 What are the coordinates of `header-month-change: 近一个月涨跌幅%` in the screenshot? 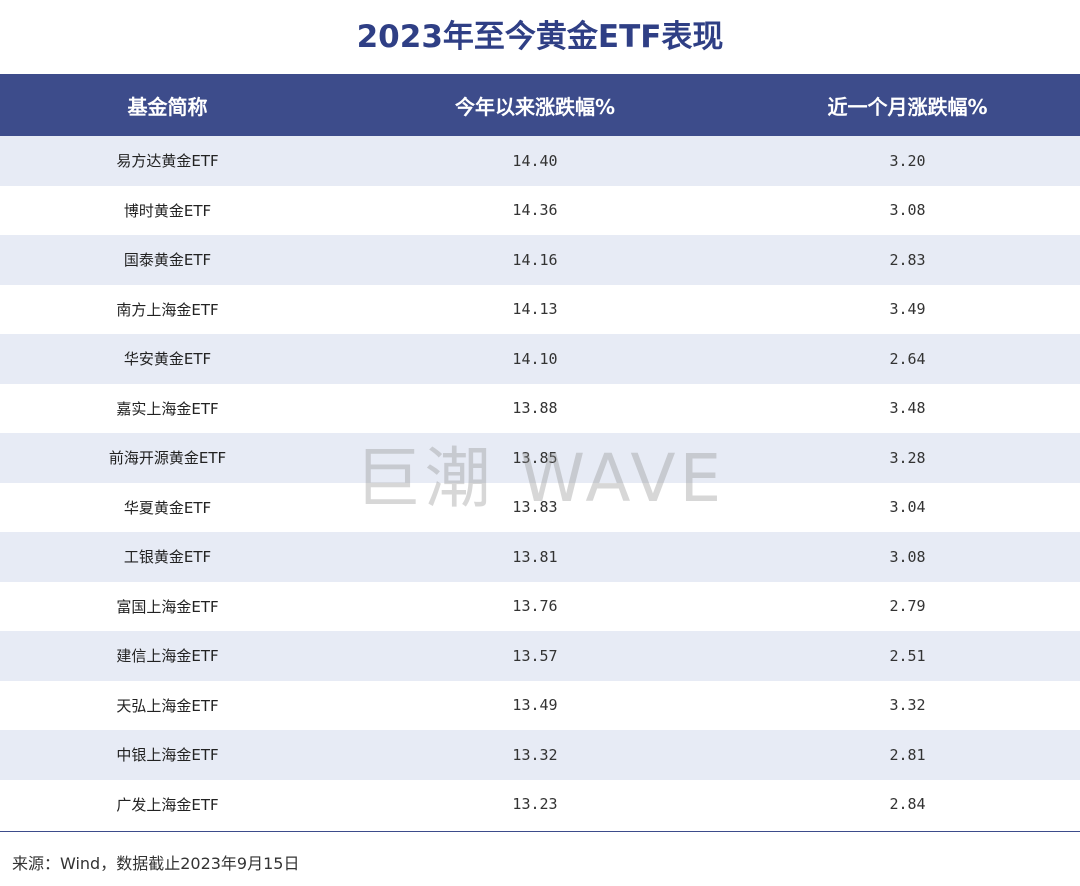 It's located at (907, 106).